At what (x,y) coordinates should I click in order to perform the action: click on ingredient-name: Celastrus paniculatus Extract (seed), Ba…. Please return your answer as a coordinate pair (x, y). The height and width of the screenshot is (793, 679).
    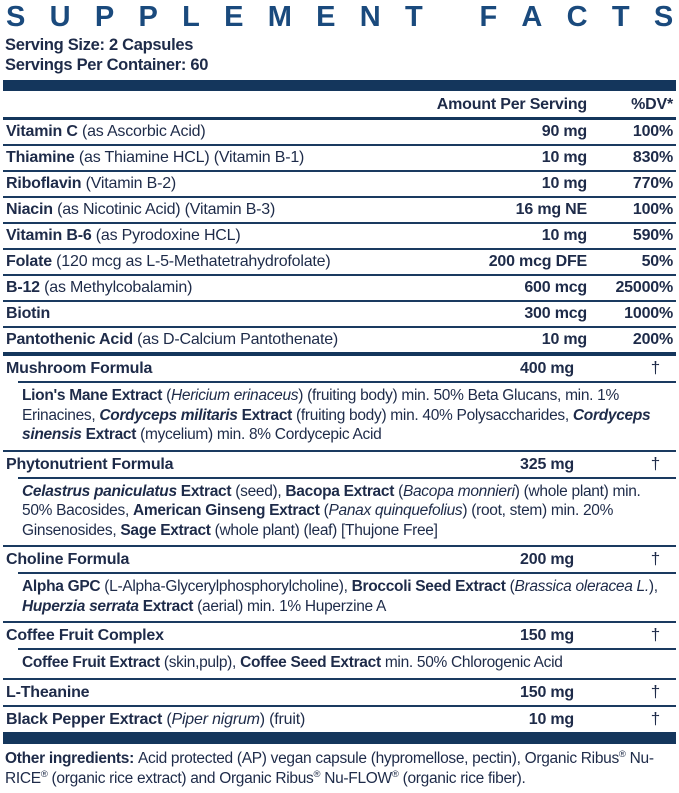
    Looking at the image, I should click on (331, 510).